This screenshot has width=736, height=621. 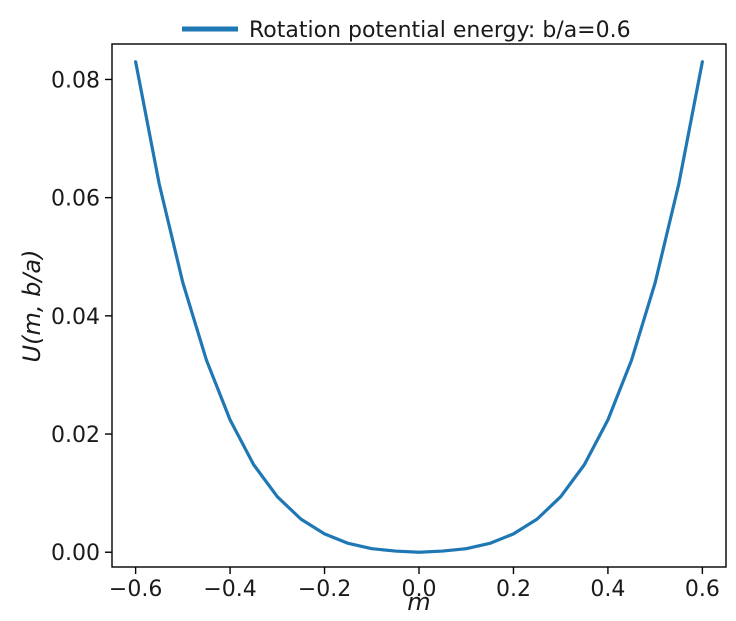 I want to click on legend: Rotation potential energy: b/a=0.6, so click(x=406, y=30).